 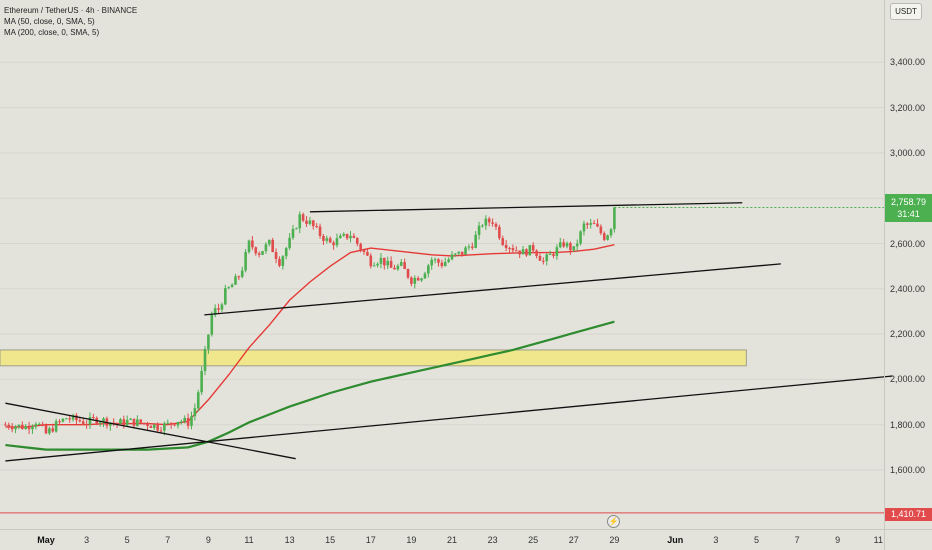 What do you see at coordinates (87, 540) in the screenshot?
I see `time-tick-label: 3` at bounding box center [87, 540].